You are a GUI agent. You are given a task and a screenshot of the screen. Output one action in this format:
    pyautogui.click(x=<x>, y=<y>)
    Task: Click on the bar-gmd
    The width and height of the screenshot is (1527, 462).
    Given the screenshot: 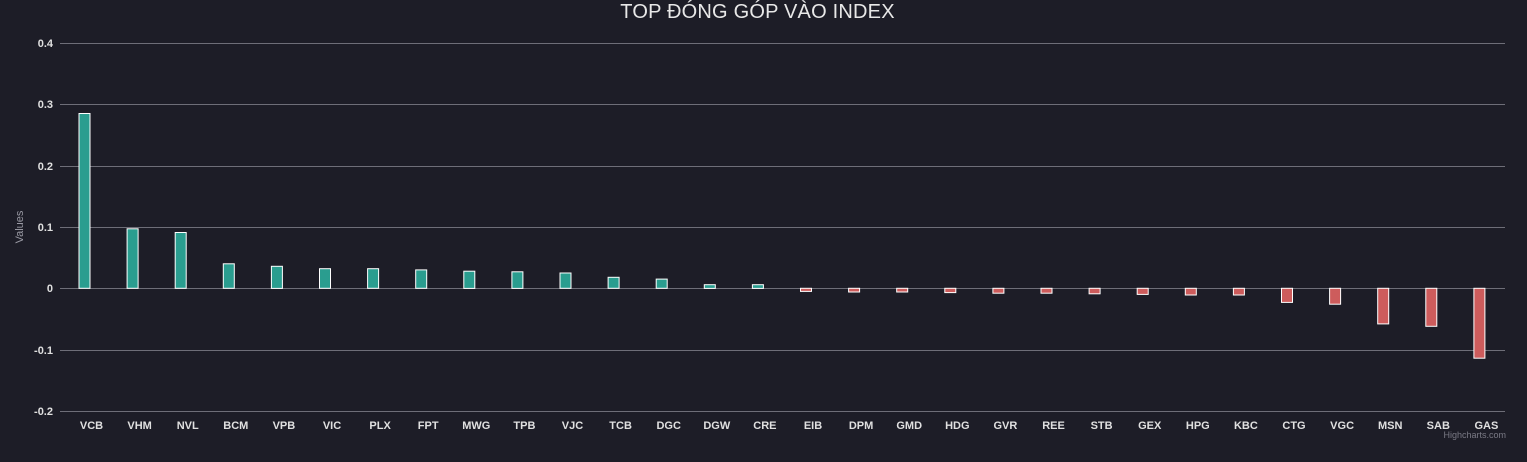 What is the action you would take?
    pyautogui.click(x=902, y=290)
    